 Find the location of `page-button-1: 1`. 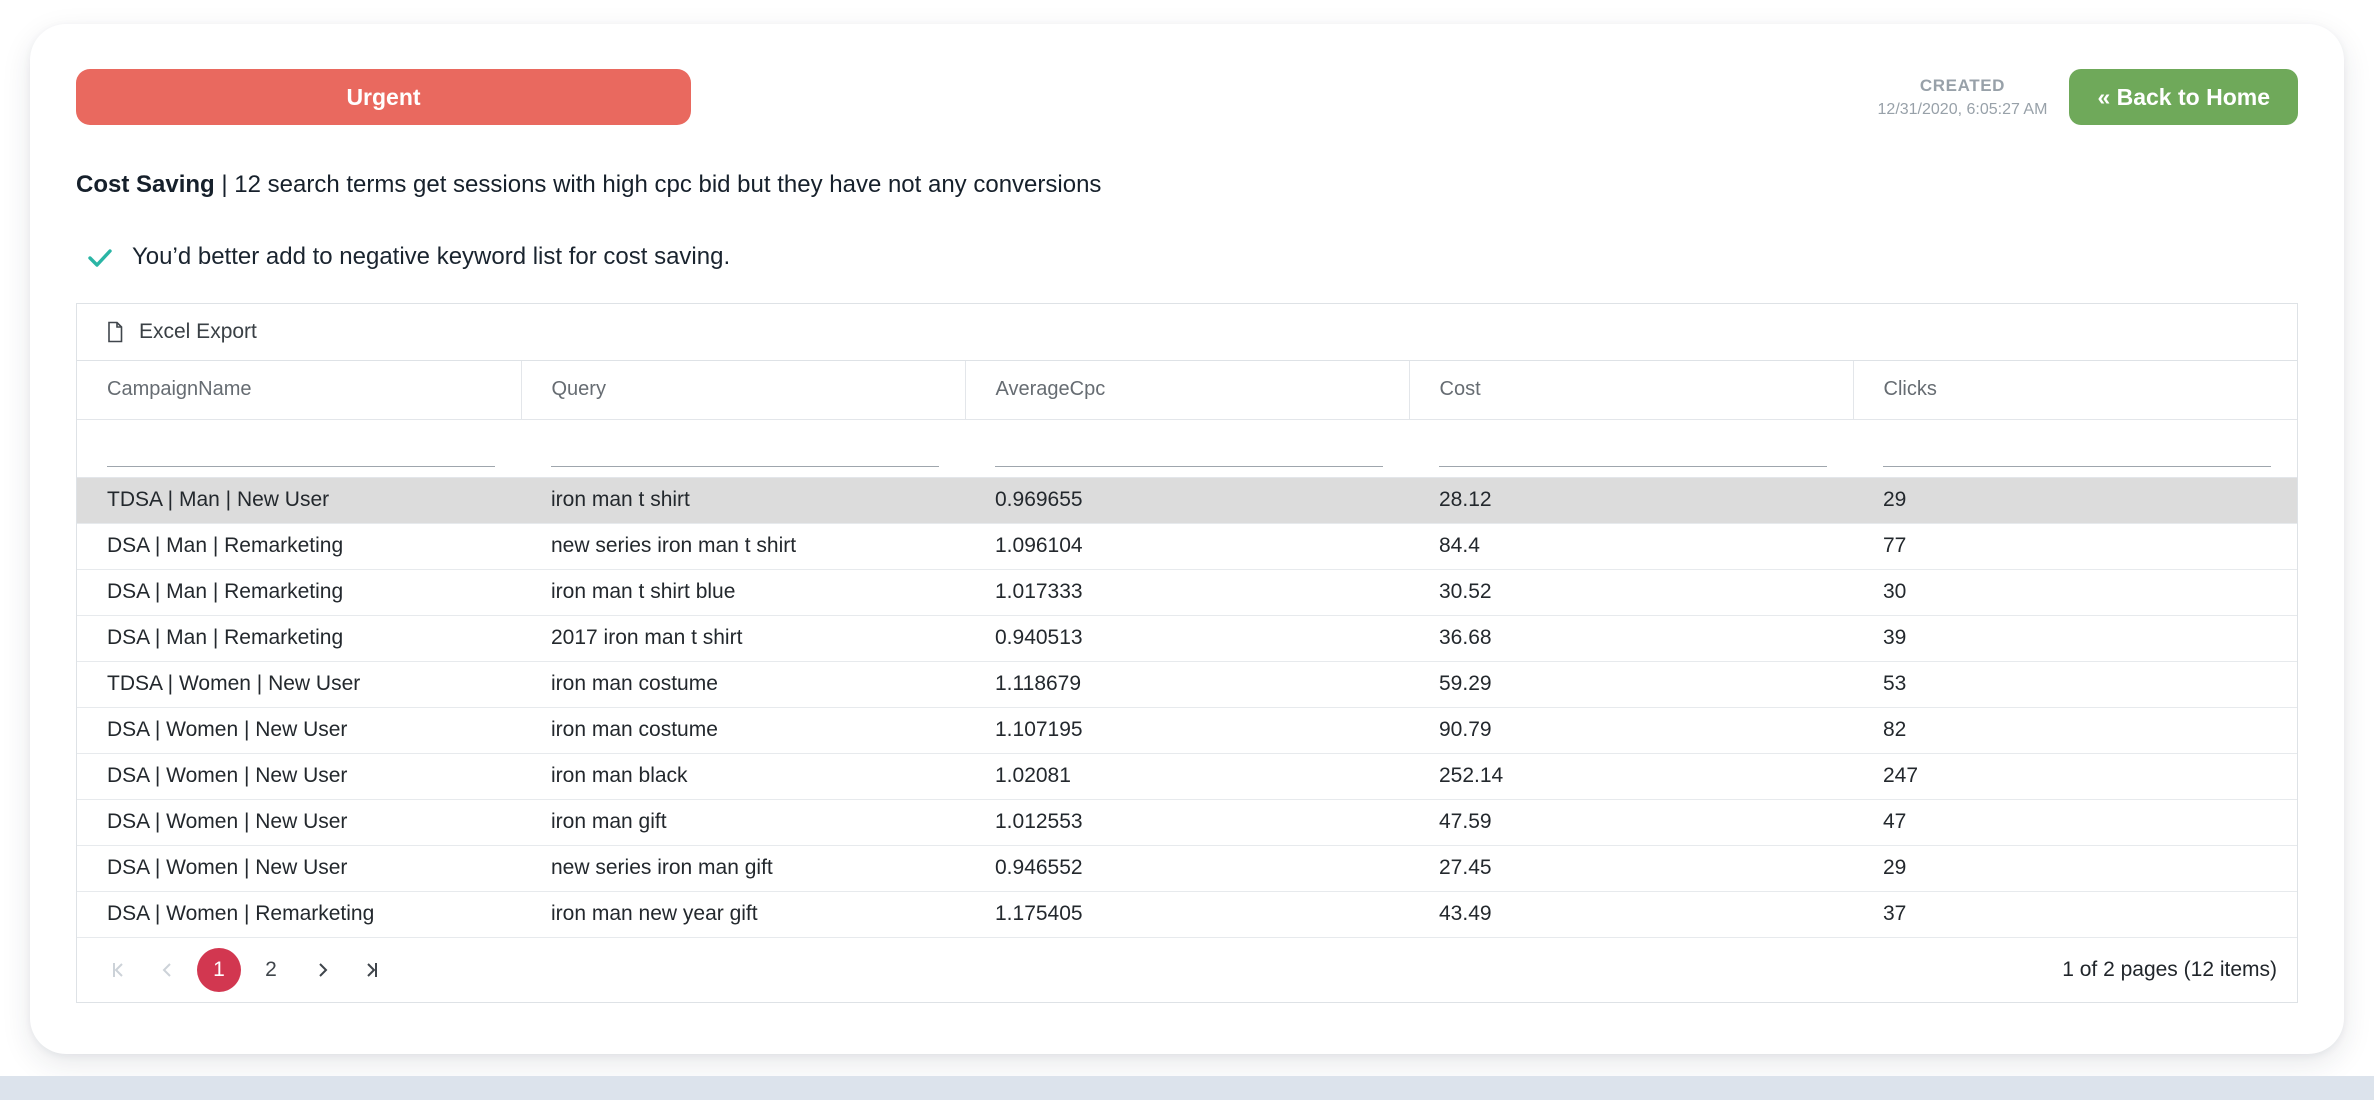

page-button-1: 1 is located at coordinates (219, 969).